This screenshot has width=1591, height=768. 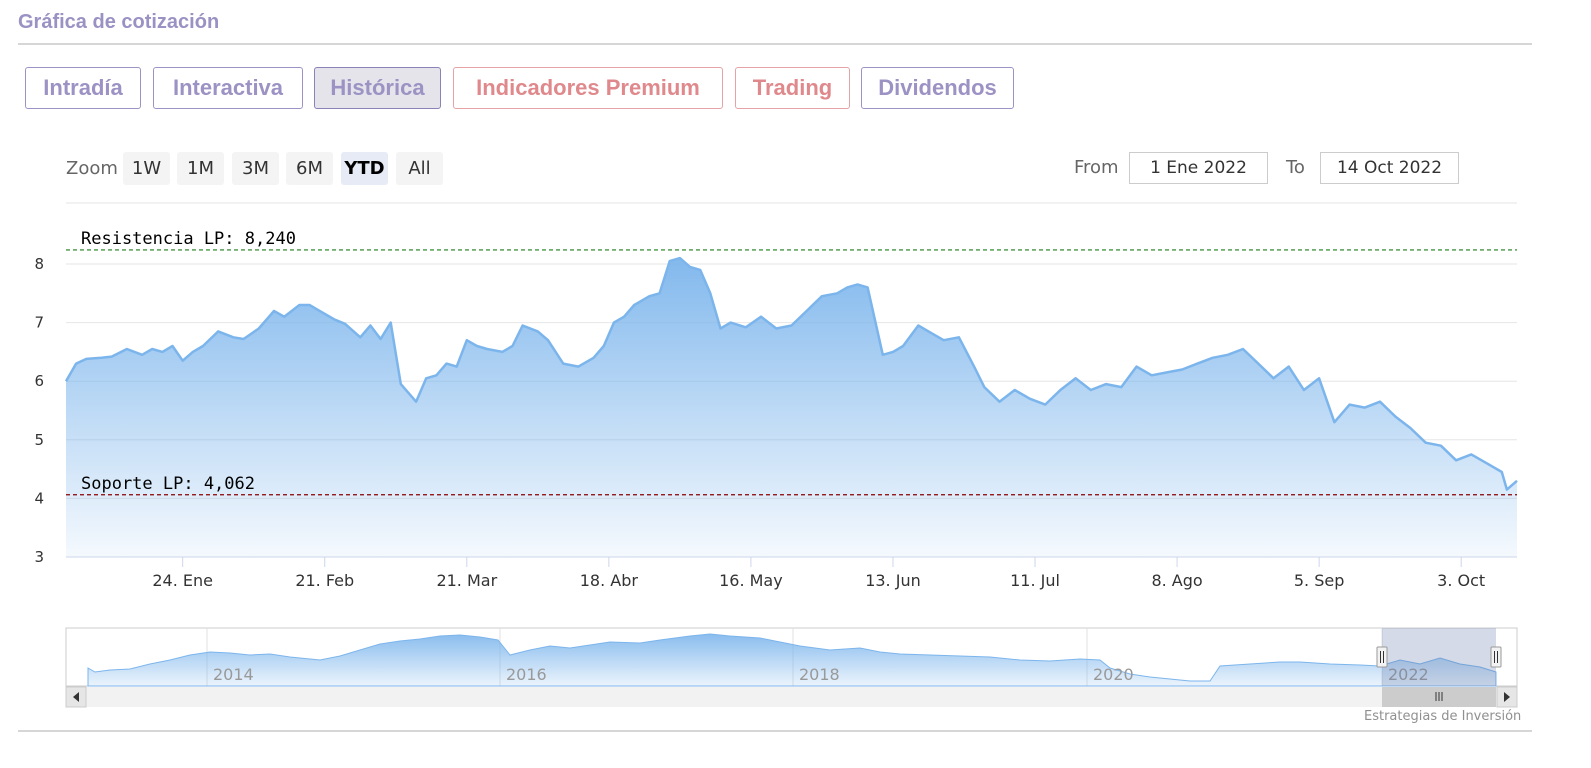 What do you see at coordinates (255, 168) in the screenshot?
I see `zoom-3m-button: 3M` at bounding box center [255, 168].